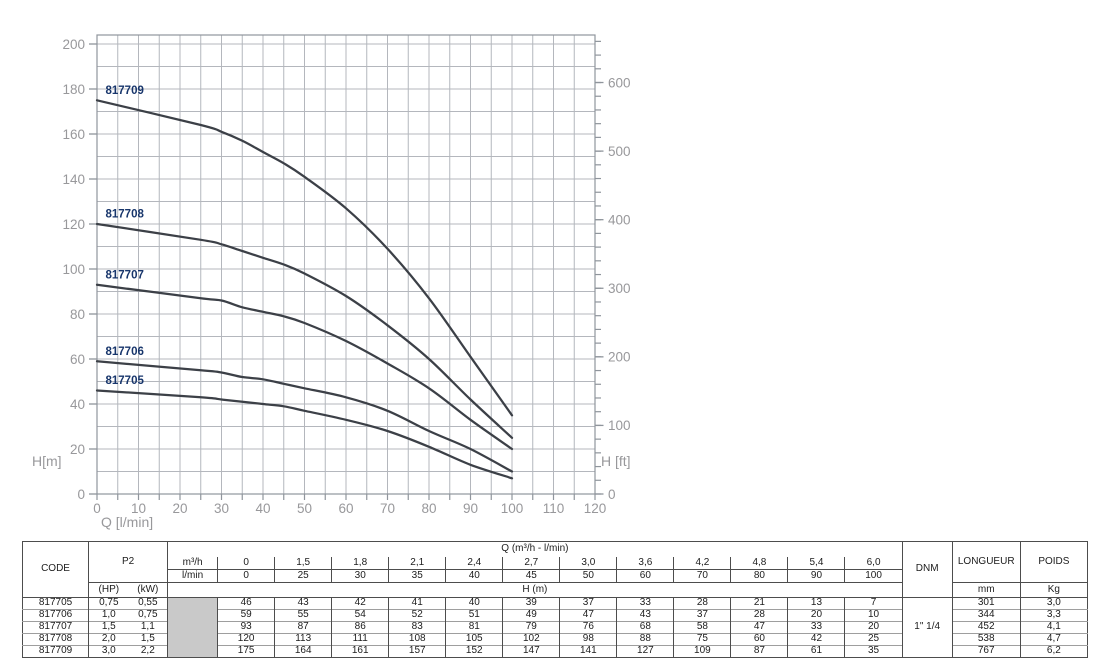 The width and height of the screenshot is (1116, 665). What do you see at coordinates (246, 615) in the screenshot?
I see `row-h-value: 59` at bounding box center [246, 615].